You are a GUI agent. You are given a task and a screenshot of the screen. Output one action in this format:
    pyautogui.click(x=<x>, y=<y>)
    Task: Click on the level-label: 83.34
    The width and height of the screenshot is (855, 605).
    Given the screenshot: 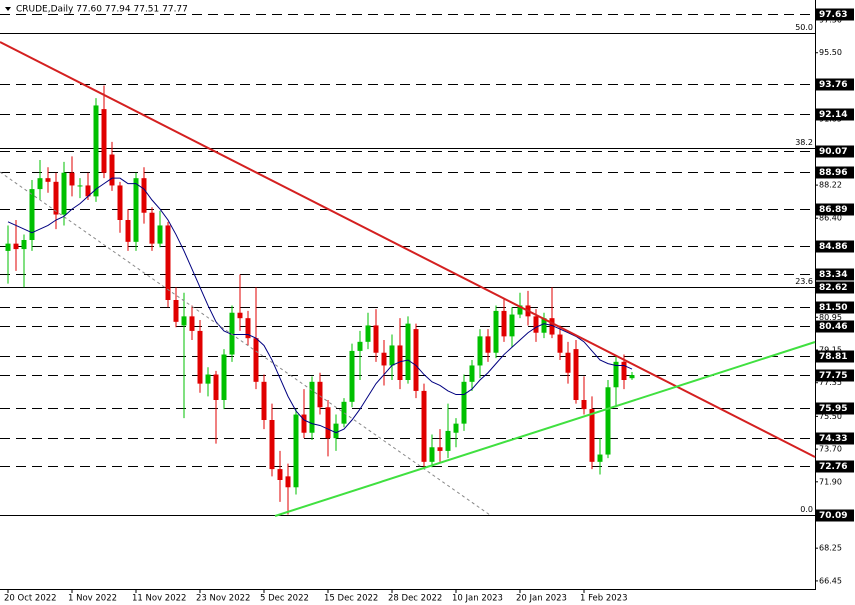 What is the action you would take?
    pyautogui.click(x=833, y=275)
    